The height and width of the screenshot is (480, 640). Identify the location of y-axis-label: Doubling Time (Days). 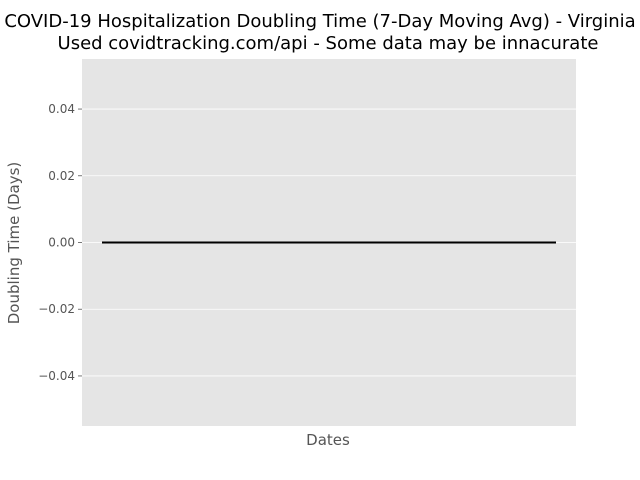
(14, 243).